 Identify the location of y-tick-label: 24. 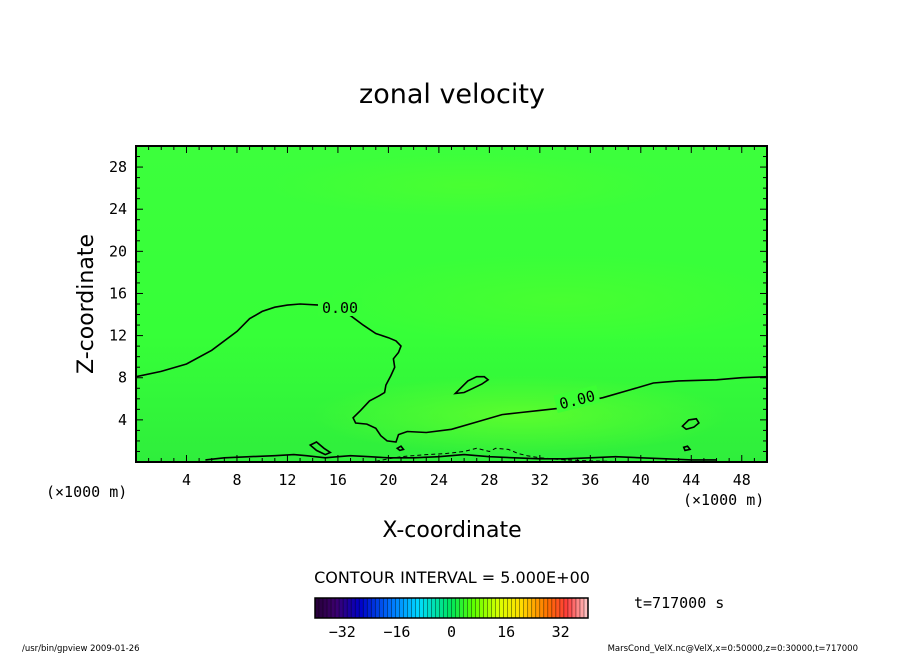
(118, 209).